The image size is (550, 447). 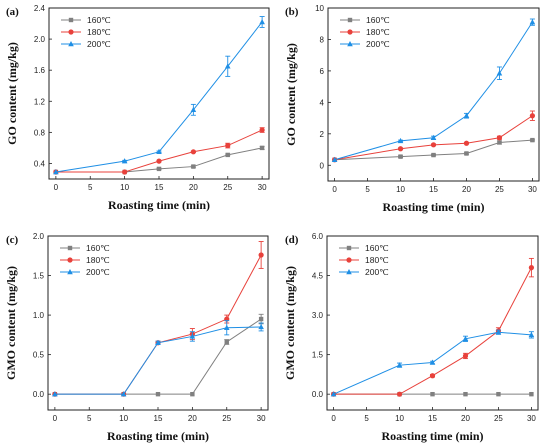 What do you see at coordinates (290, 323) in the screenshot?
I see `y-axis-title: GMO content (mg/kg)` at bounding box center [290, 323].